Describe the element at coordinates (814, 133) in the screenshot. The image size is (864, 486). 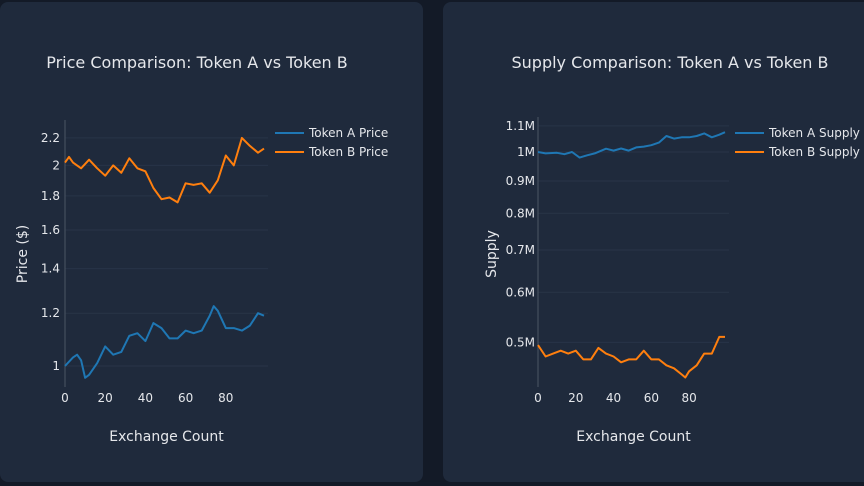
I see `legend-label: Token A Supply` at that location.